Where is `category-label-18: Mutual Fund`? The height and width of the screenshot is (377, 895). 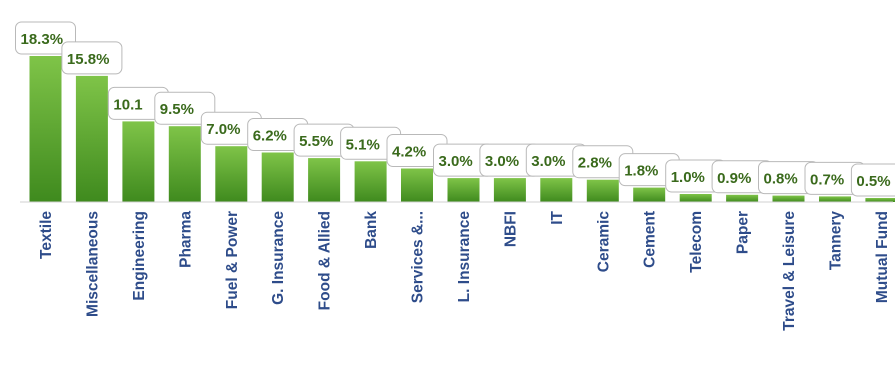
category-label-18: Mutual Fund is located at coordinates (882, 257).